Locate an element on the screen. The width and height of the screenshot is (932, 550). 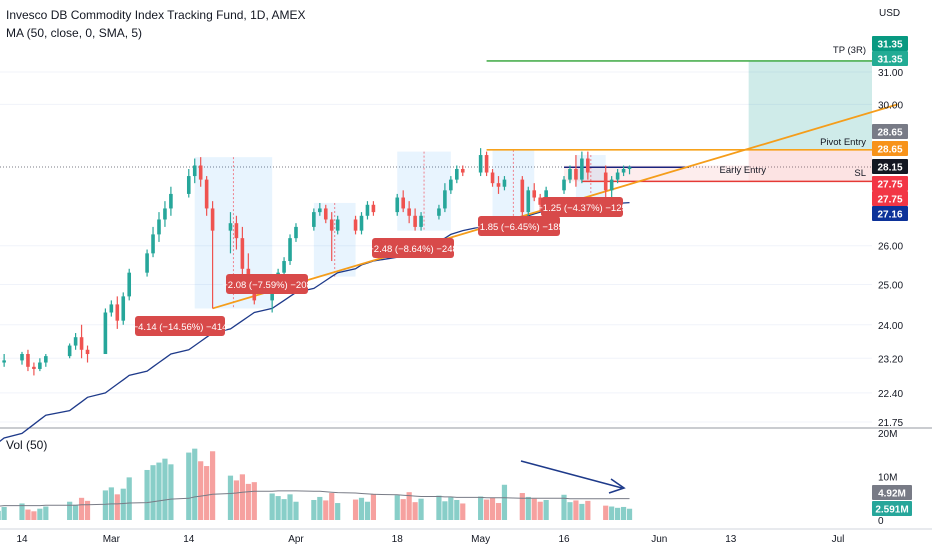
time-tick-label: May is located at coordinates (480, 539).